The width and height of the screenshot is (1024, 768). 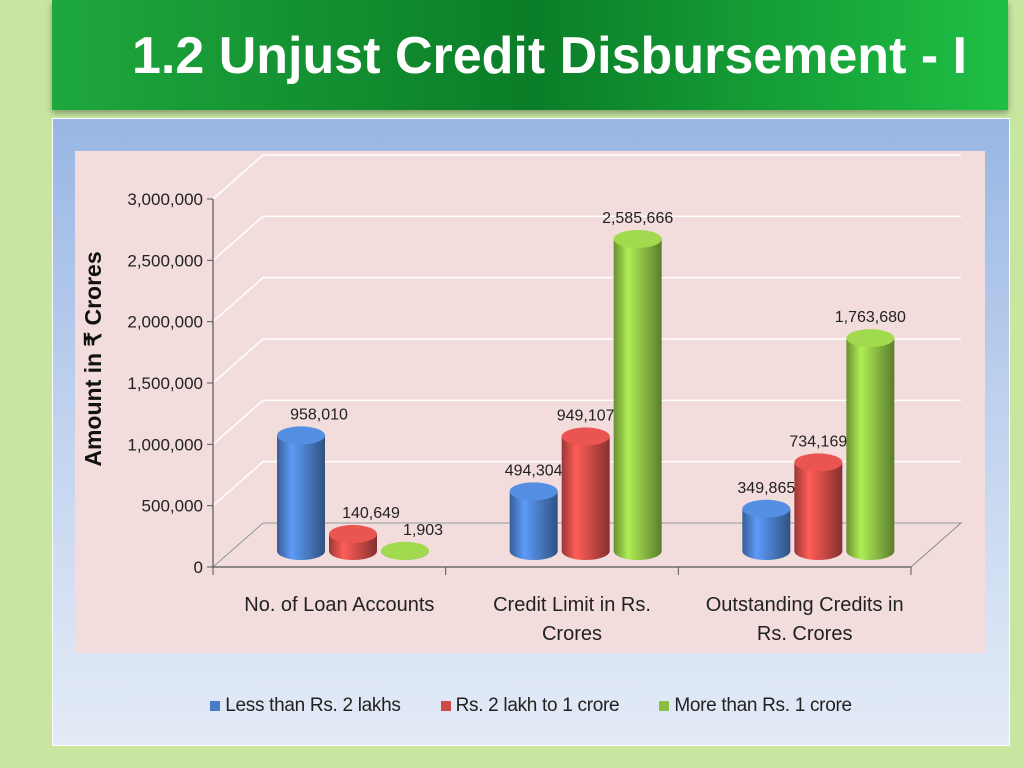 I want to click on x-category-label: Credit Limit in Rs., so click(x=572, y=605).